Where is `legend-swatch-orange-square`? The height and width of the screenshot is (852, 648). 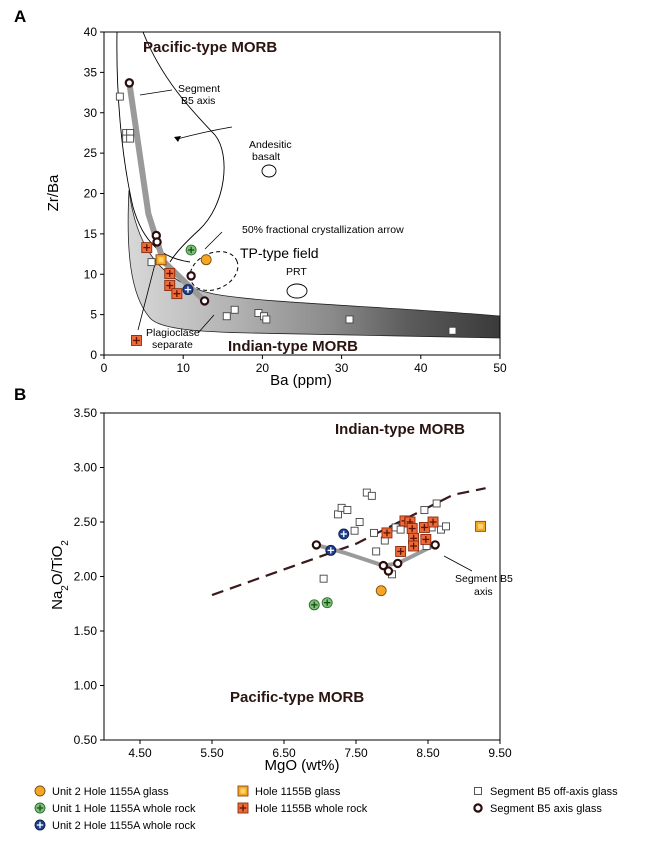 legend-swatch-orange-square is located at coordinates (243, 791).